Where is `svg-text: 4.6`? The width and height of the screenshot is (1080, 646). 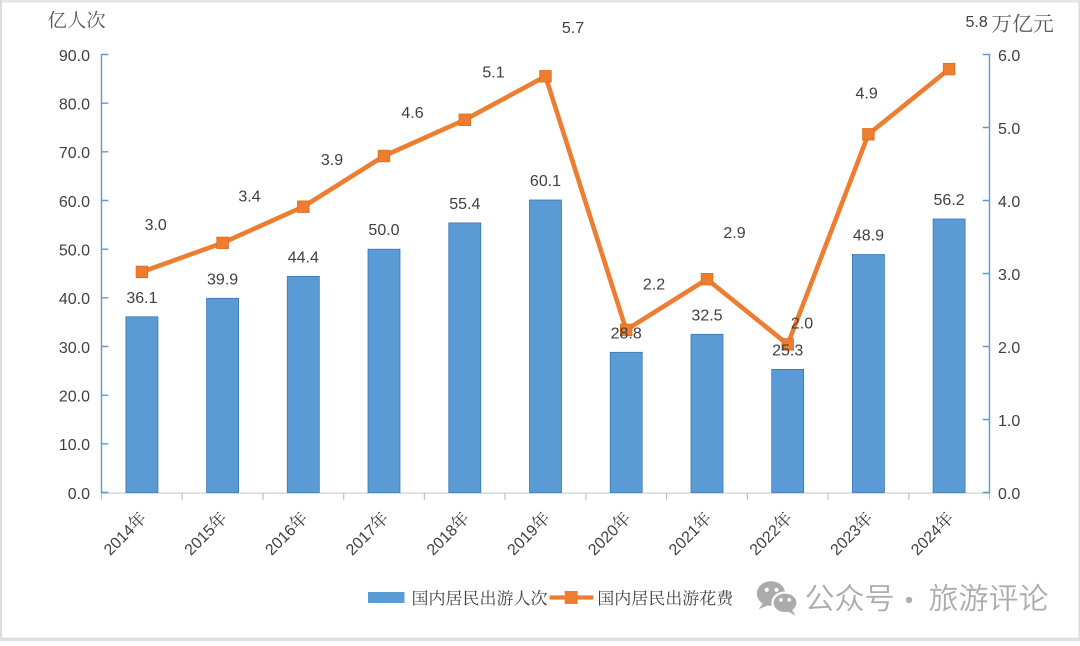 svg-text: 4.6 is located at coordinates (412, 113).